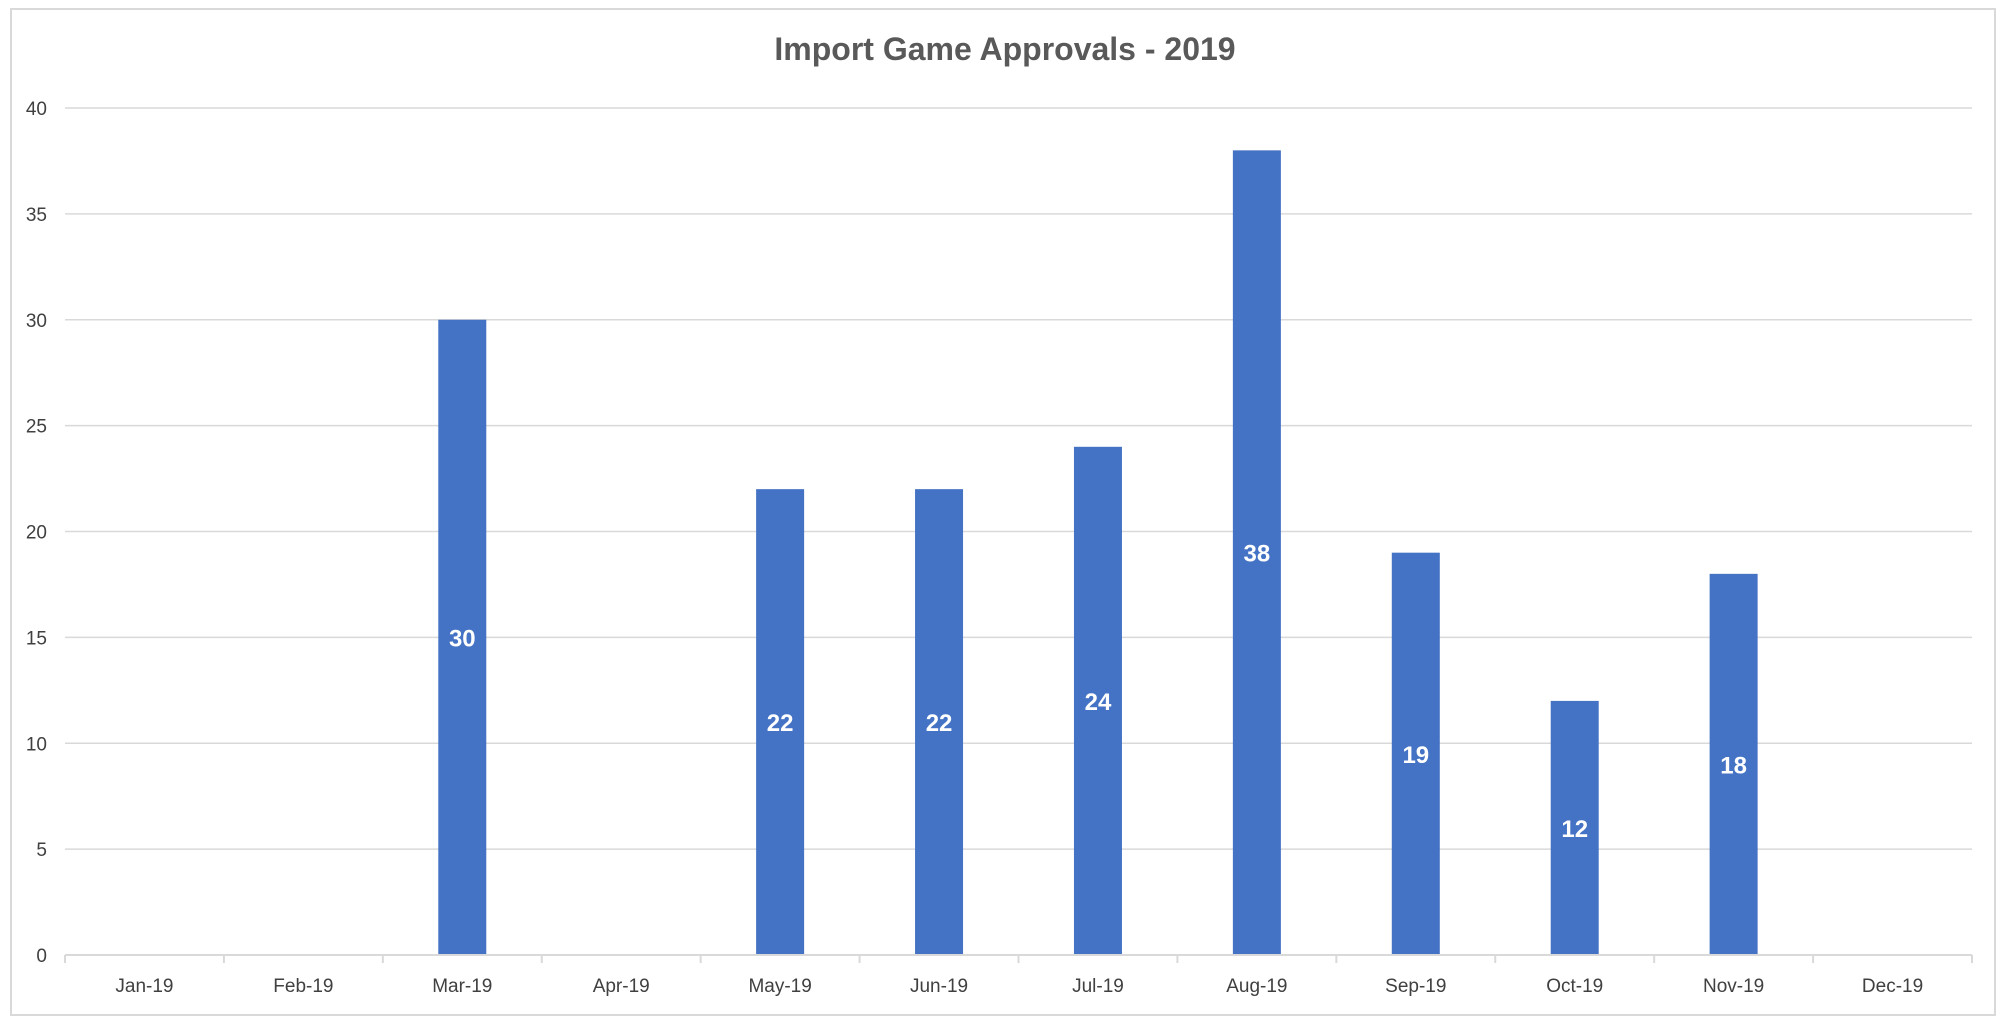 This screenshot has height=1024, width=2006. Describe the element at coordinates (1574, 986) in the screenshot. I see `x-tick-label: Oct-19` at that location.